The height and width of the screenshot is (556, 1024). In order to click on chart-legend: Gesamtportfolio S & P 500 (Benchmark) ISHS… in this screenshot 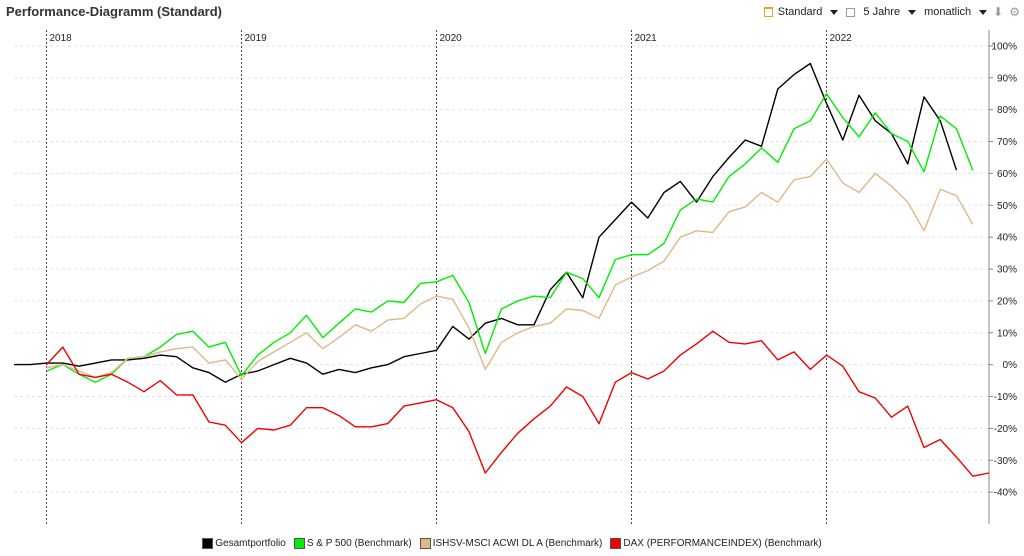, I will do `click(512, 543)`.